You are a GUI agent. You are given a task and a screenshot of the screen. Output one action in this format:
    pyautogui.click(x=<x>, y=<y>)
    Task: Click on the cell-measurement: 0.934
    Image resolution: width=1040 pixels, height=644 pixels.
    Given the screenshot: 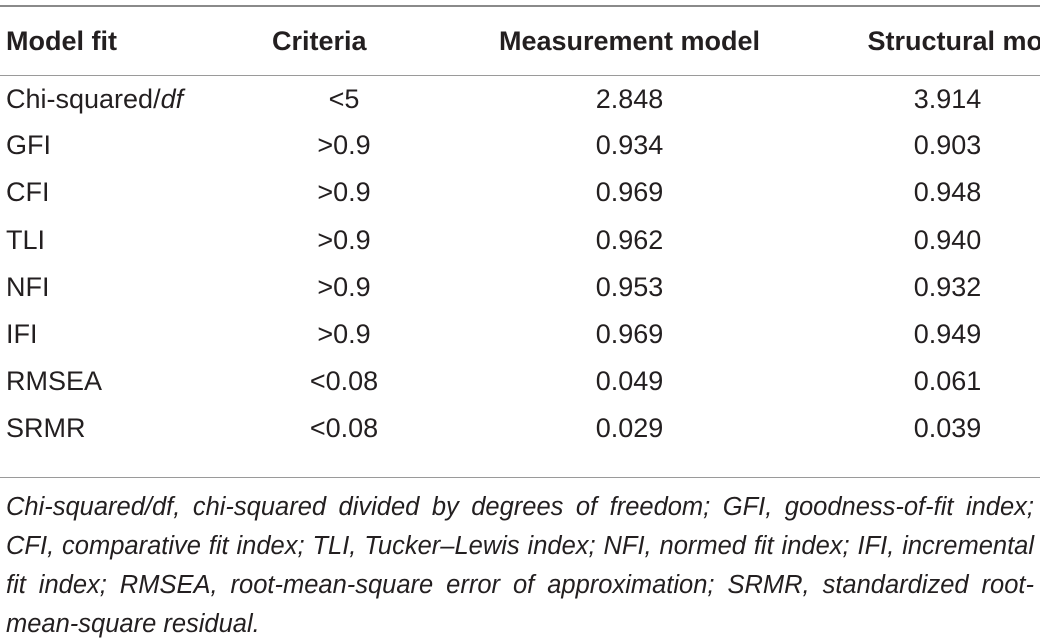 What is the action you would take?
    pyautogui.click(x=629, y=145)
    